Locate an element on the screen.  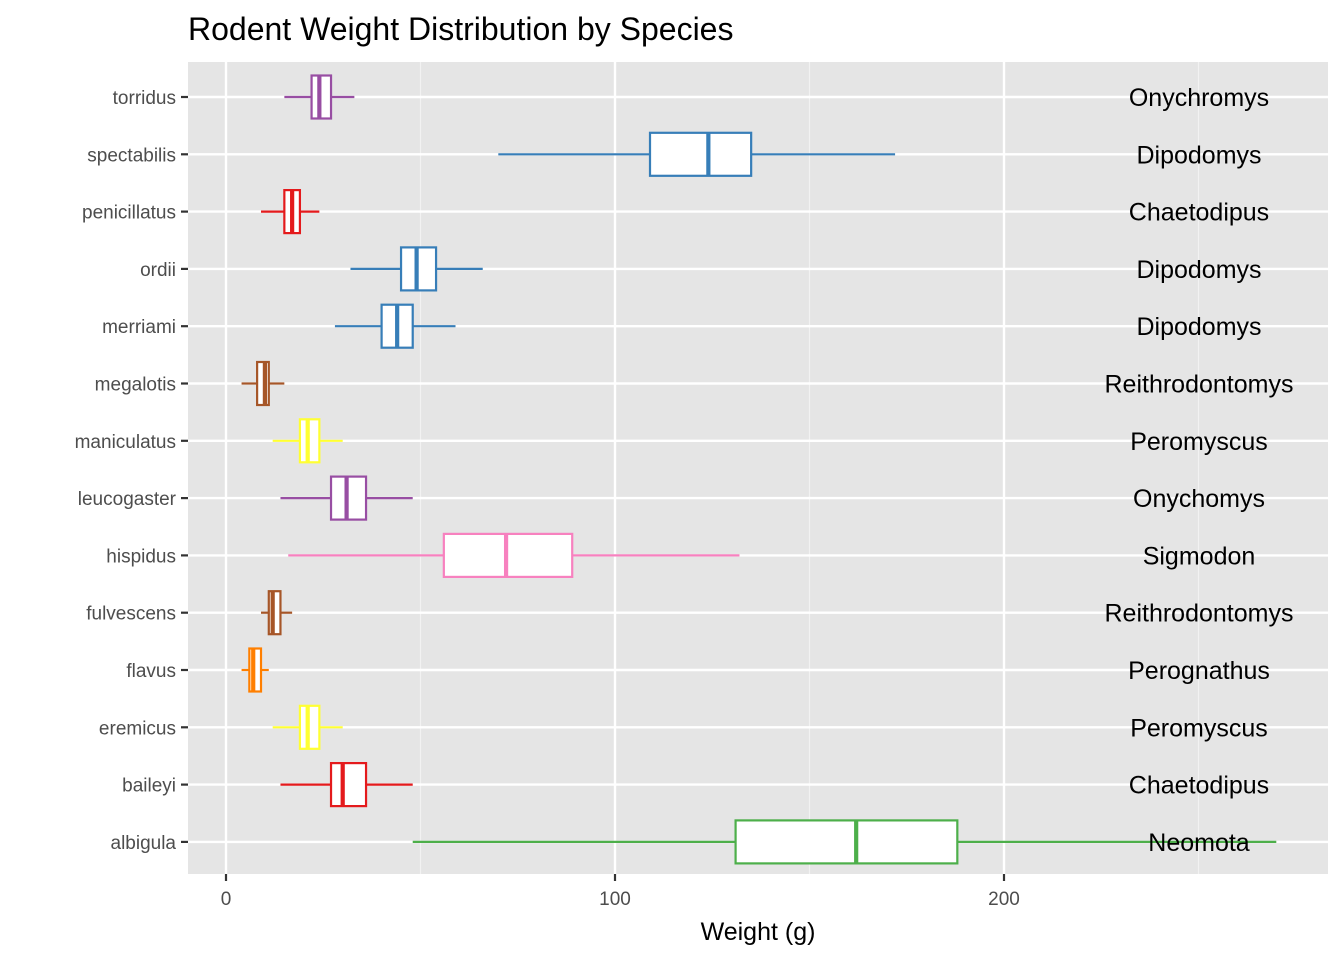
genus-label: Neomota is located at coordinates (1199, 843).